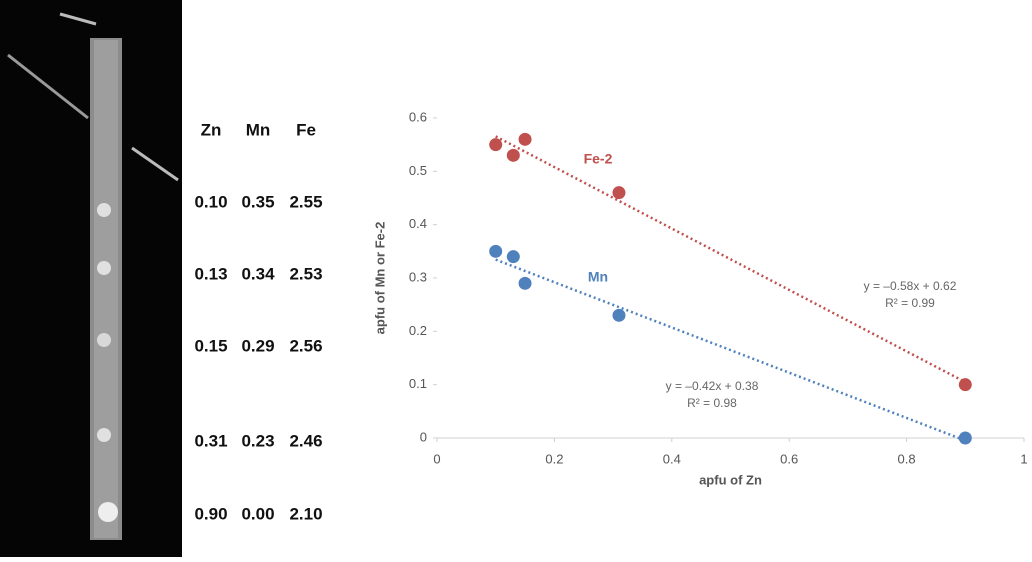 The width and height of the screenshot is (1032, 562). Describe the element at coordinates (910, 303) in the screenshot. I see `annotation: R² = 0.99` at that location.